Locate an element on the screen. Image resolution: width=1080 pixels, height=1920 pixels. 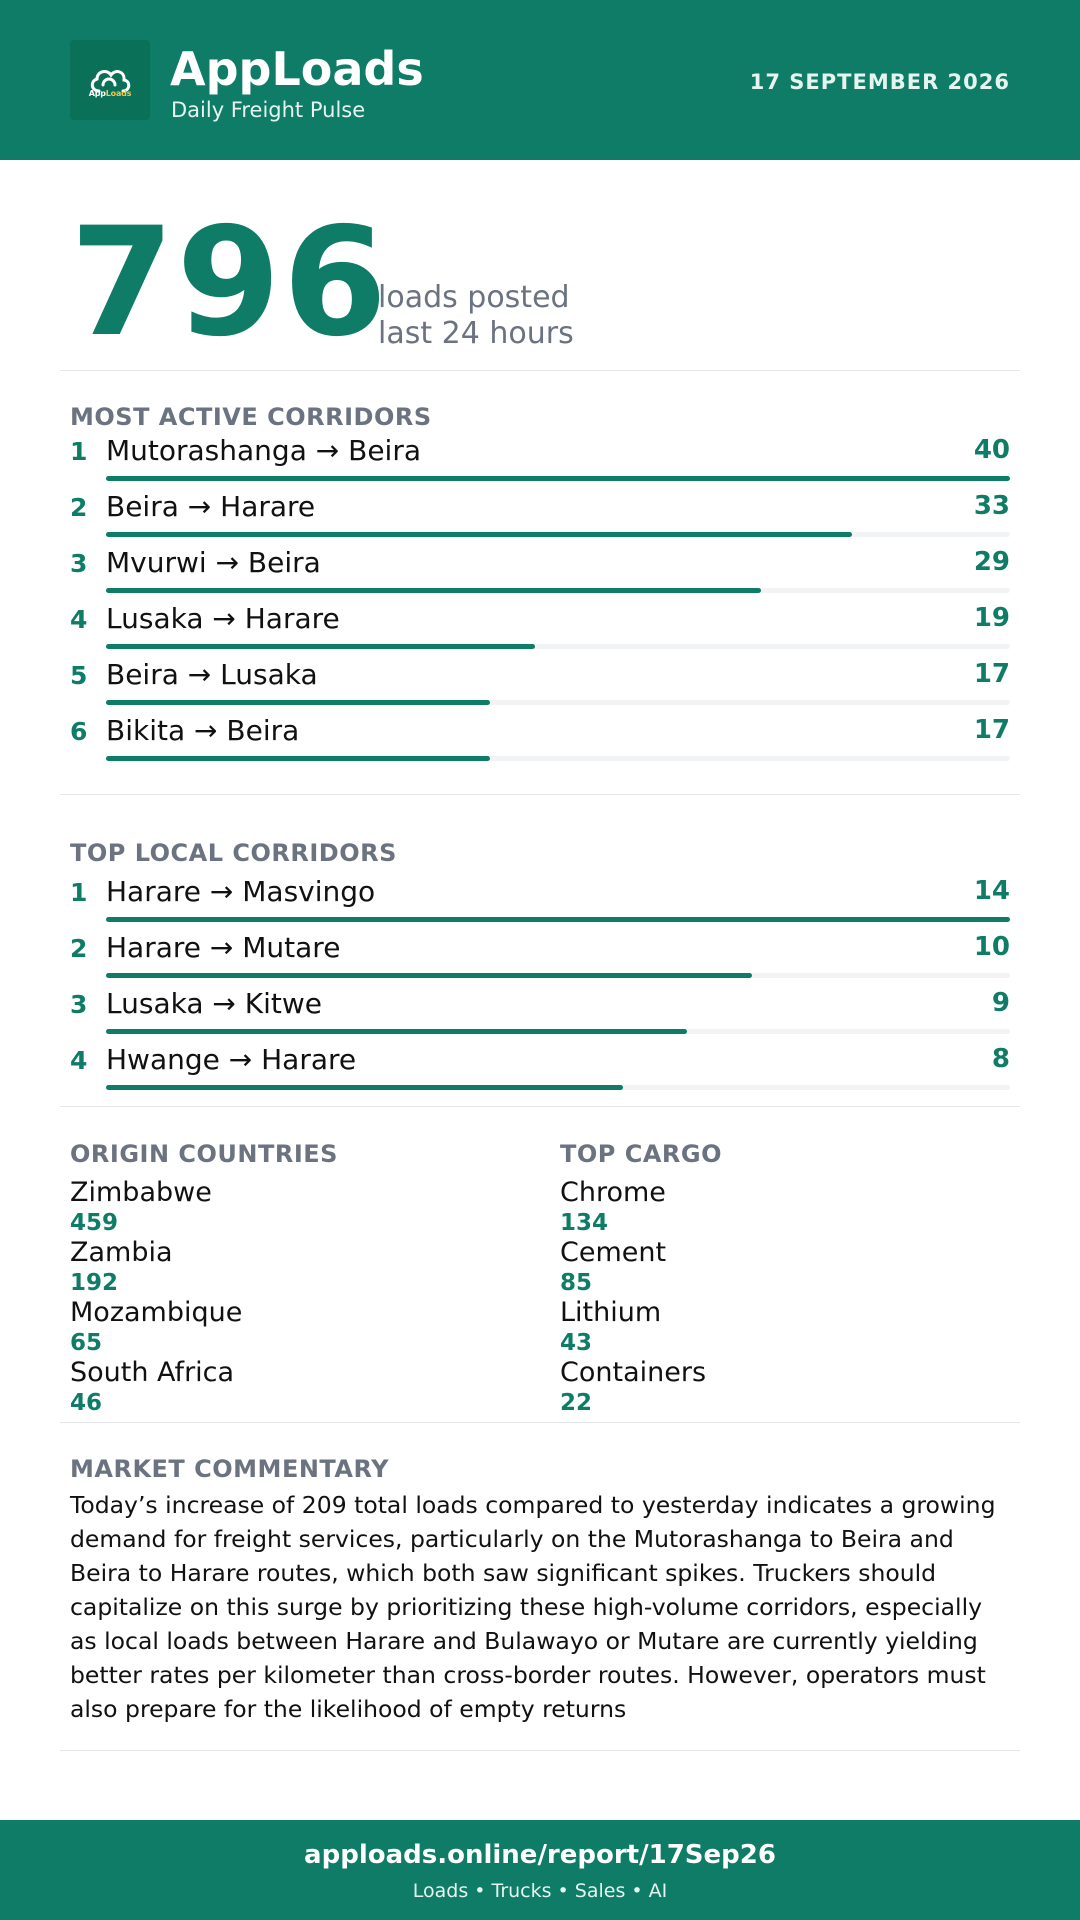
report-url-link: apploads.online/report/17Sep26 is located at coordinates (540, 1855).